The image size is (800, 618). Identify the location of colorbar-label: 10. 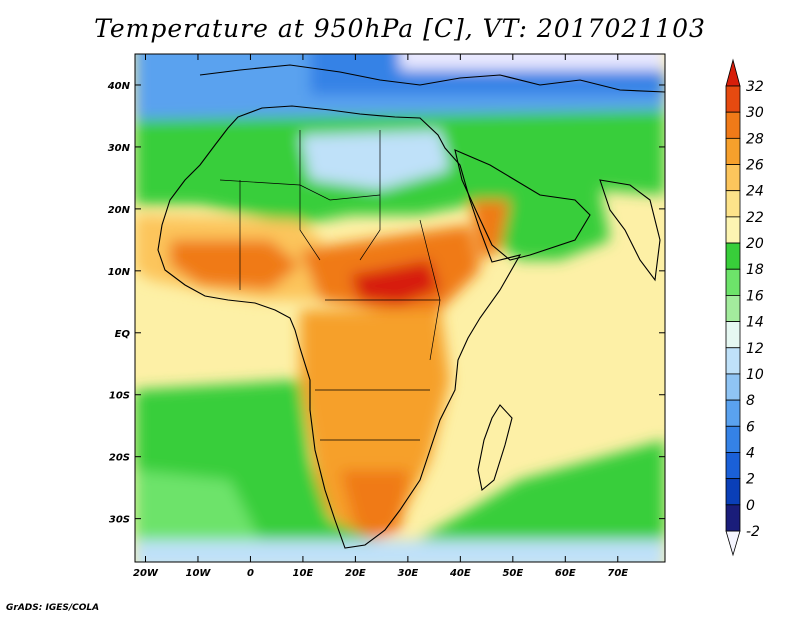
(755, 375).